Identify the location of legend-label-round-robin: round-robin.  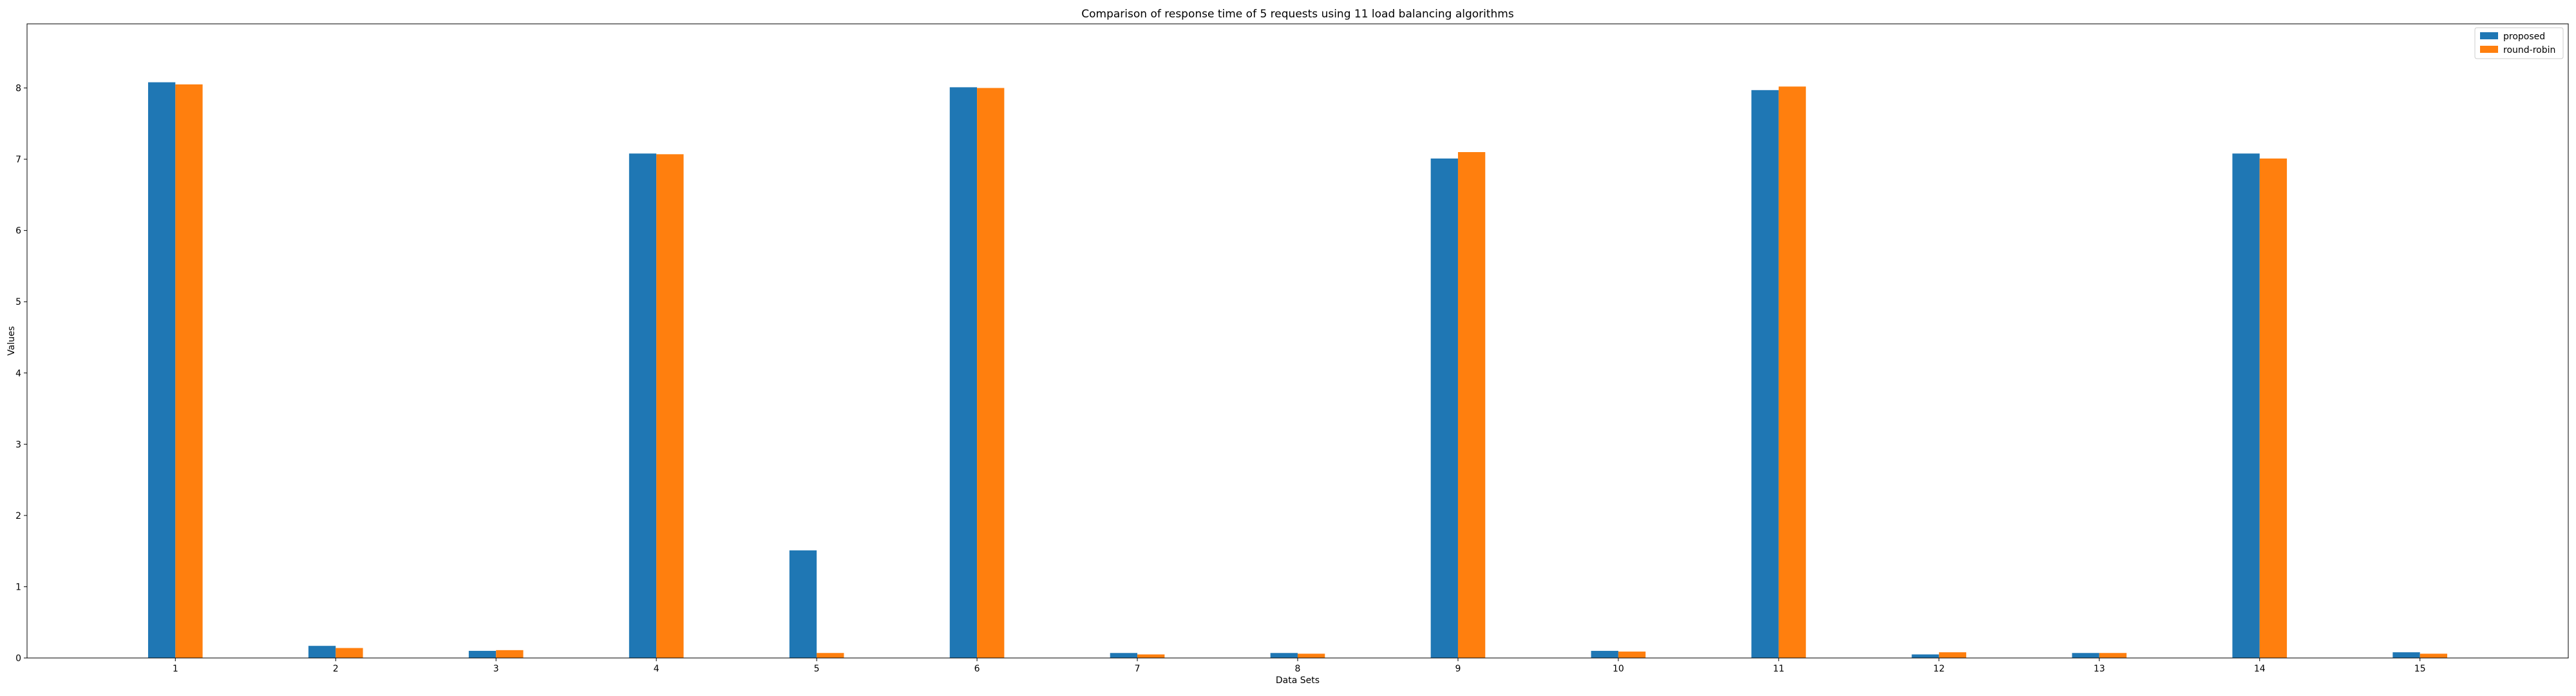
(2529, 50).